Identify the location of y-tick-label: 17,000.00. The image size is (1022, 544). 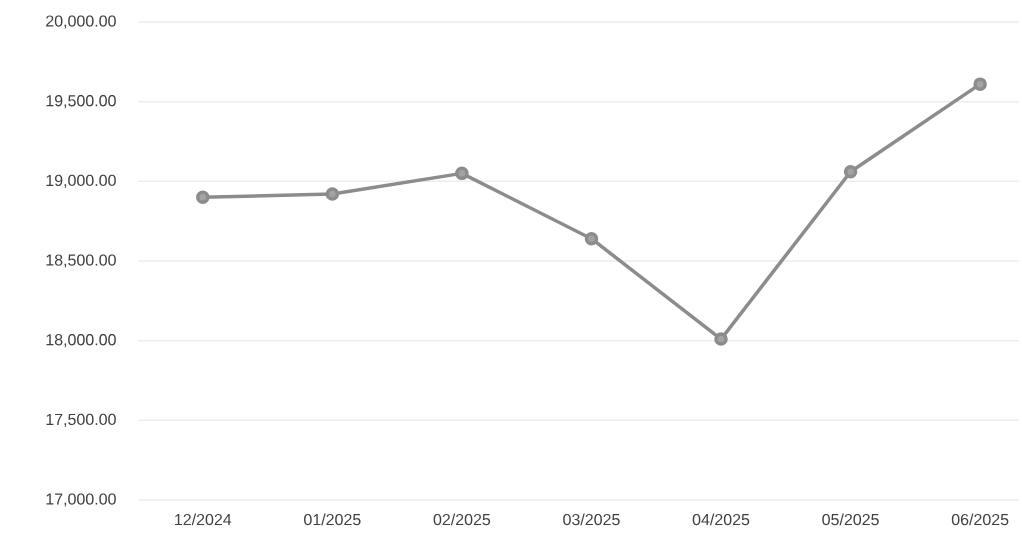
(81, 500).